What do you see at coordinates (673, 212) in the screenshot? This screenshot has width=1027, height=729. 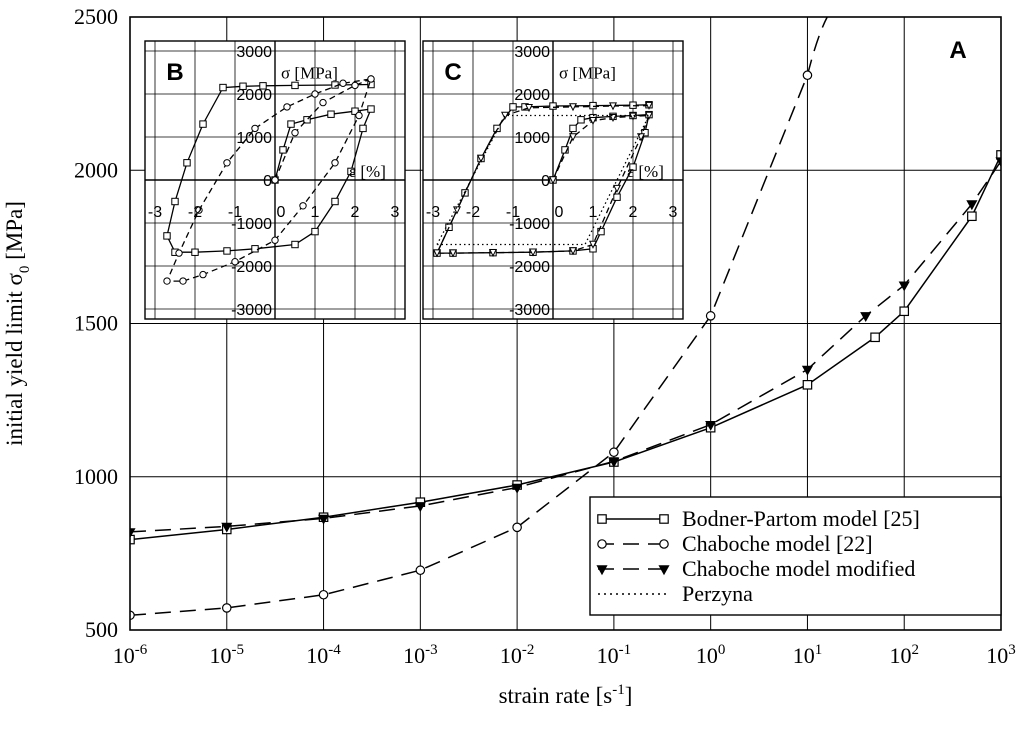 I see `inset-x-tick-label: 3` at bounding box center [673, 212].